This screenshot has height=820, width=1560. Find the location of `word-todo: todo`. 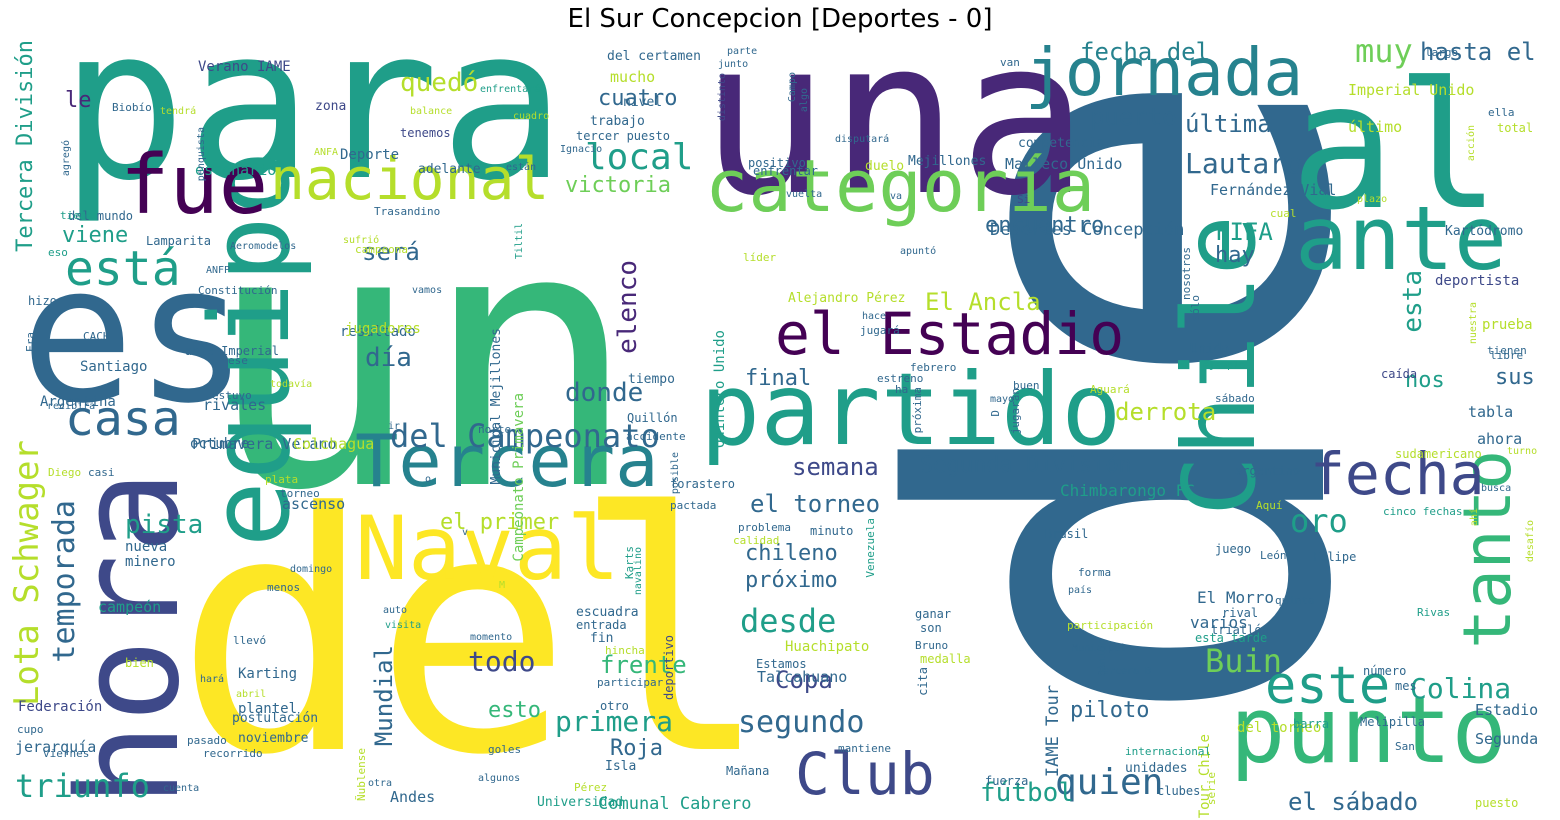

word-todo: todo is located at coordinates (502, 661).